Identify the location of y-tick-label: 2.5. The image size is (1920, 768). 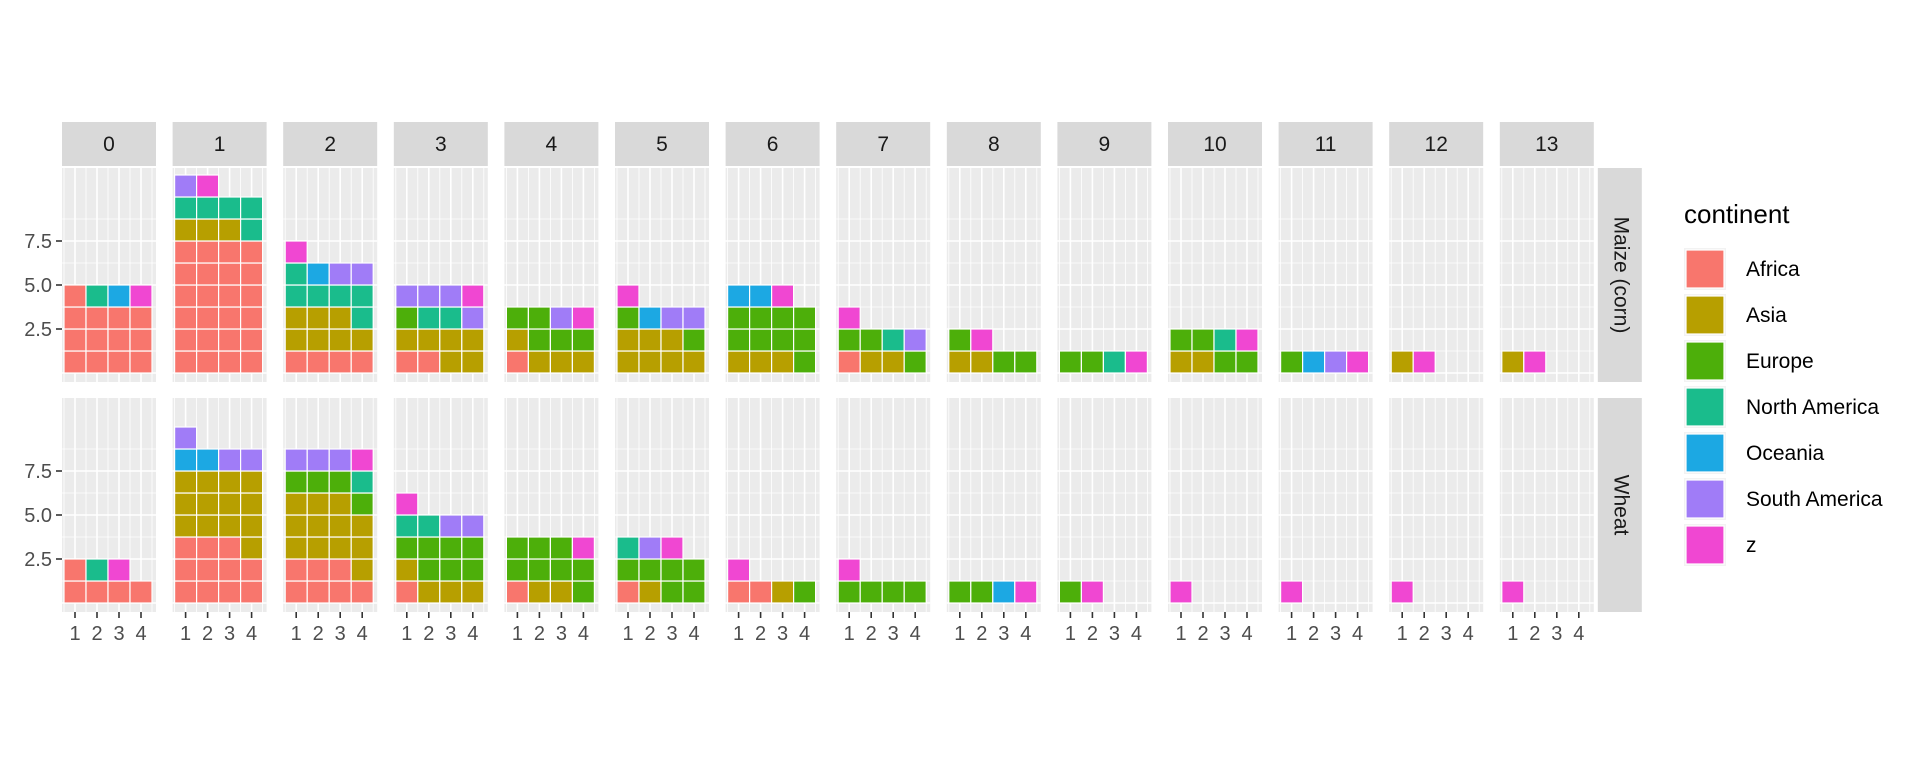
(38, 330).